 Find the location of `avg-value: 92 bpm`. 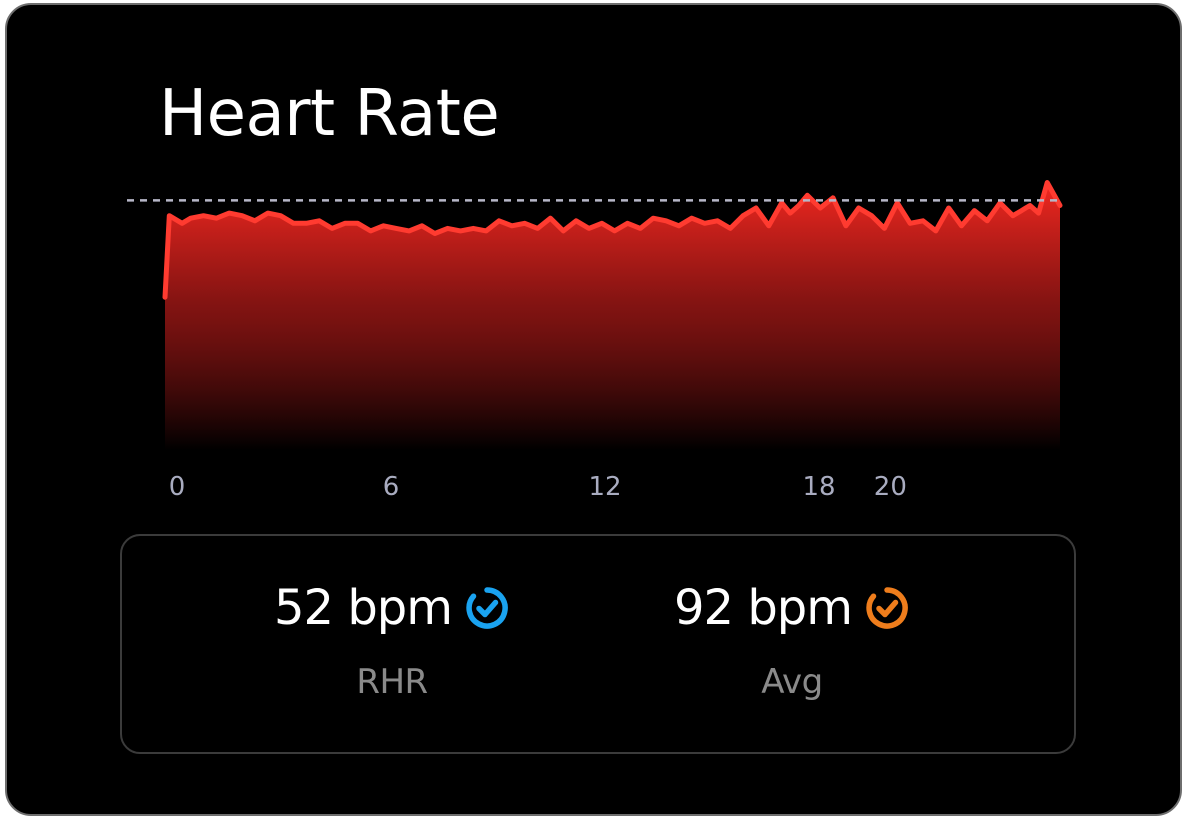

avg-value: 92 bpm is located at coordinates (763, 608).